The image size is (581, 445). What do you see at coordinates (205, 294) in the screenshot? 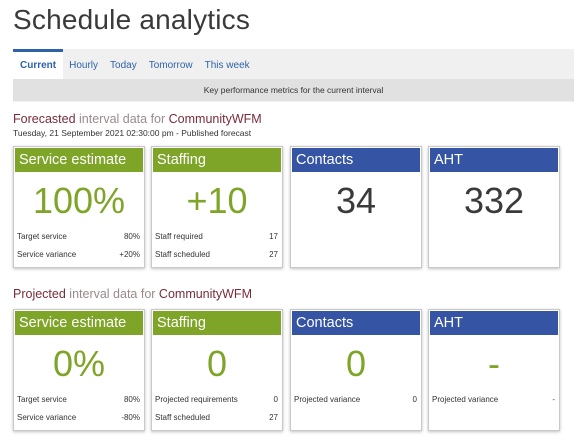
I see `projected-heading-name: CommunityWFM` at bounding box center [205, 294].